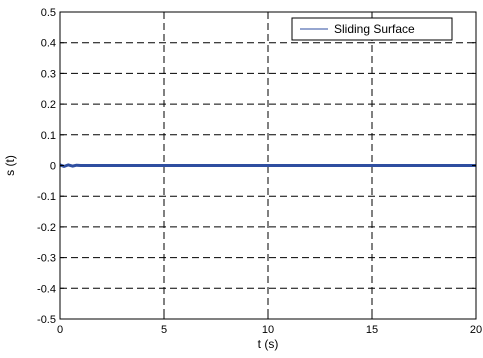 This screenshot has height=358, width=483. Describe the element at coordinates (48, 136) in the screenshot. I see `y-tick-label: 0.1` at that location.